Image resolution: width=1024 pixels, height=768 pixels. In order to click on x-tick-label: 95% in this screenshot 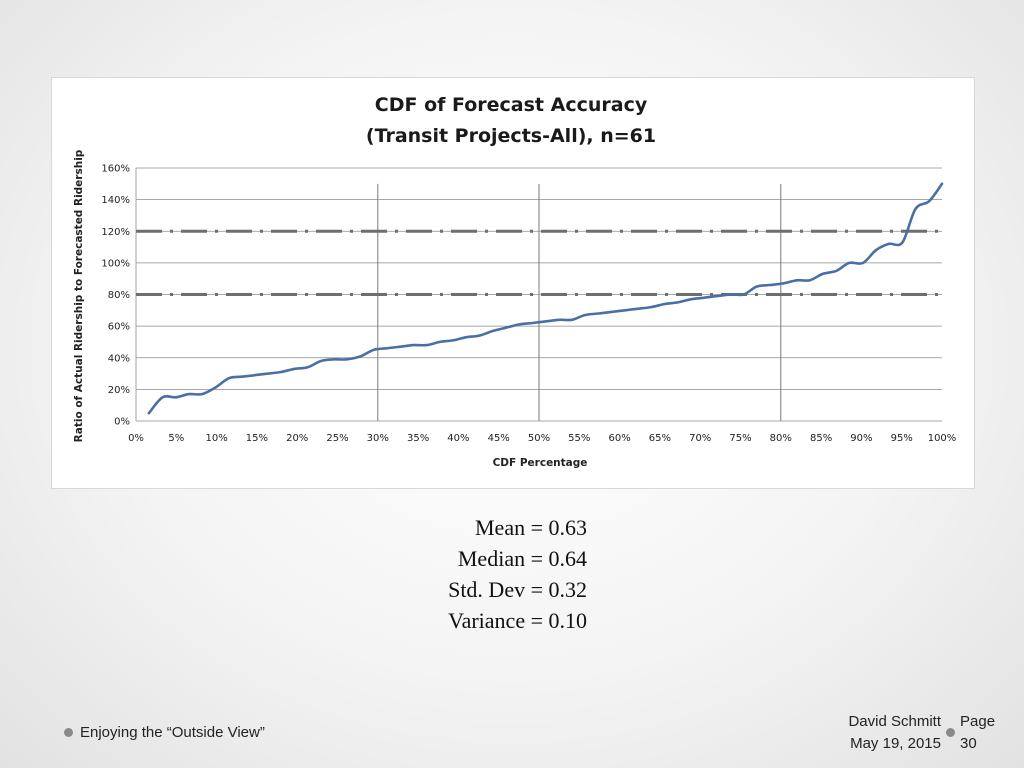, I will do `click(902, 438)`.